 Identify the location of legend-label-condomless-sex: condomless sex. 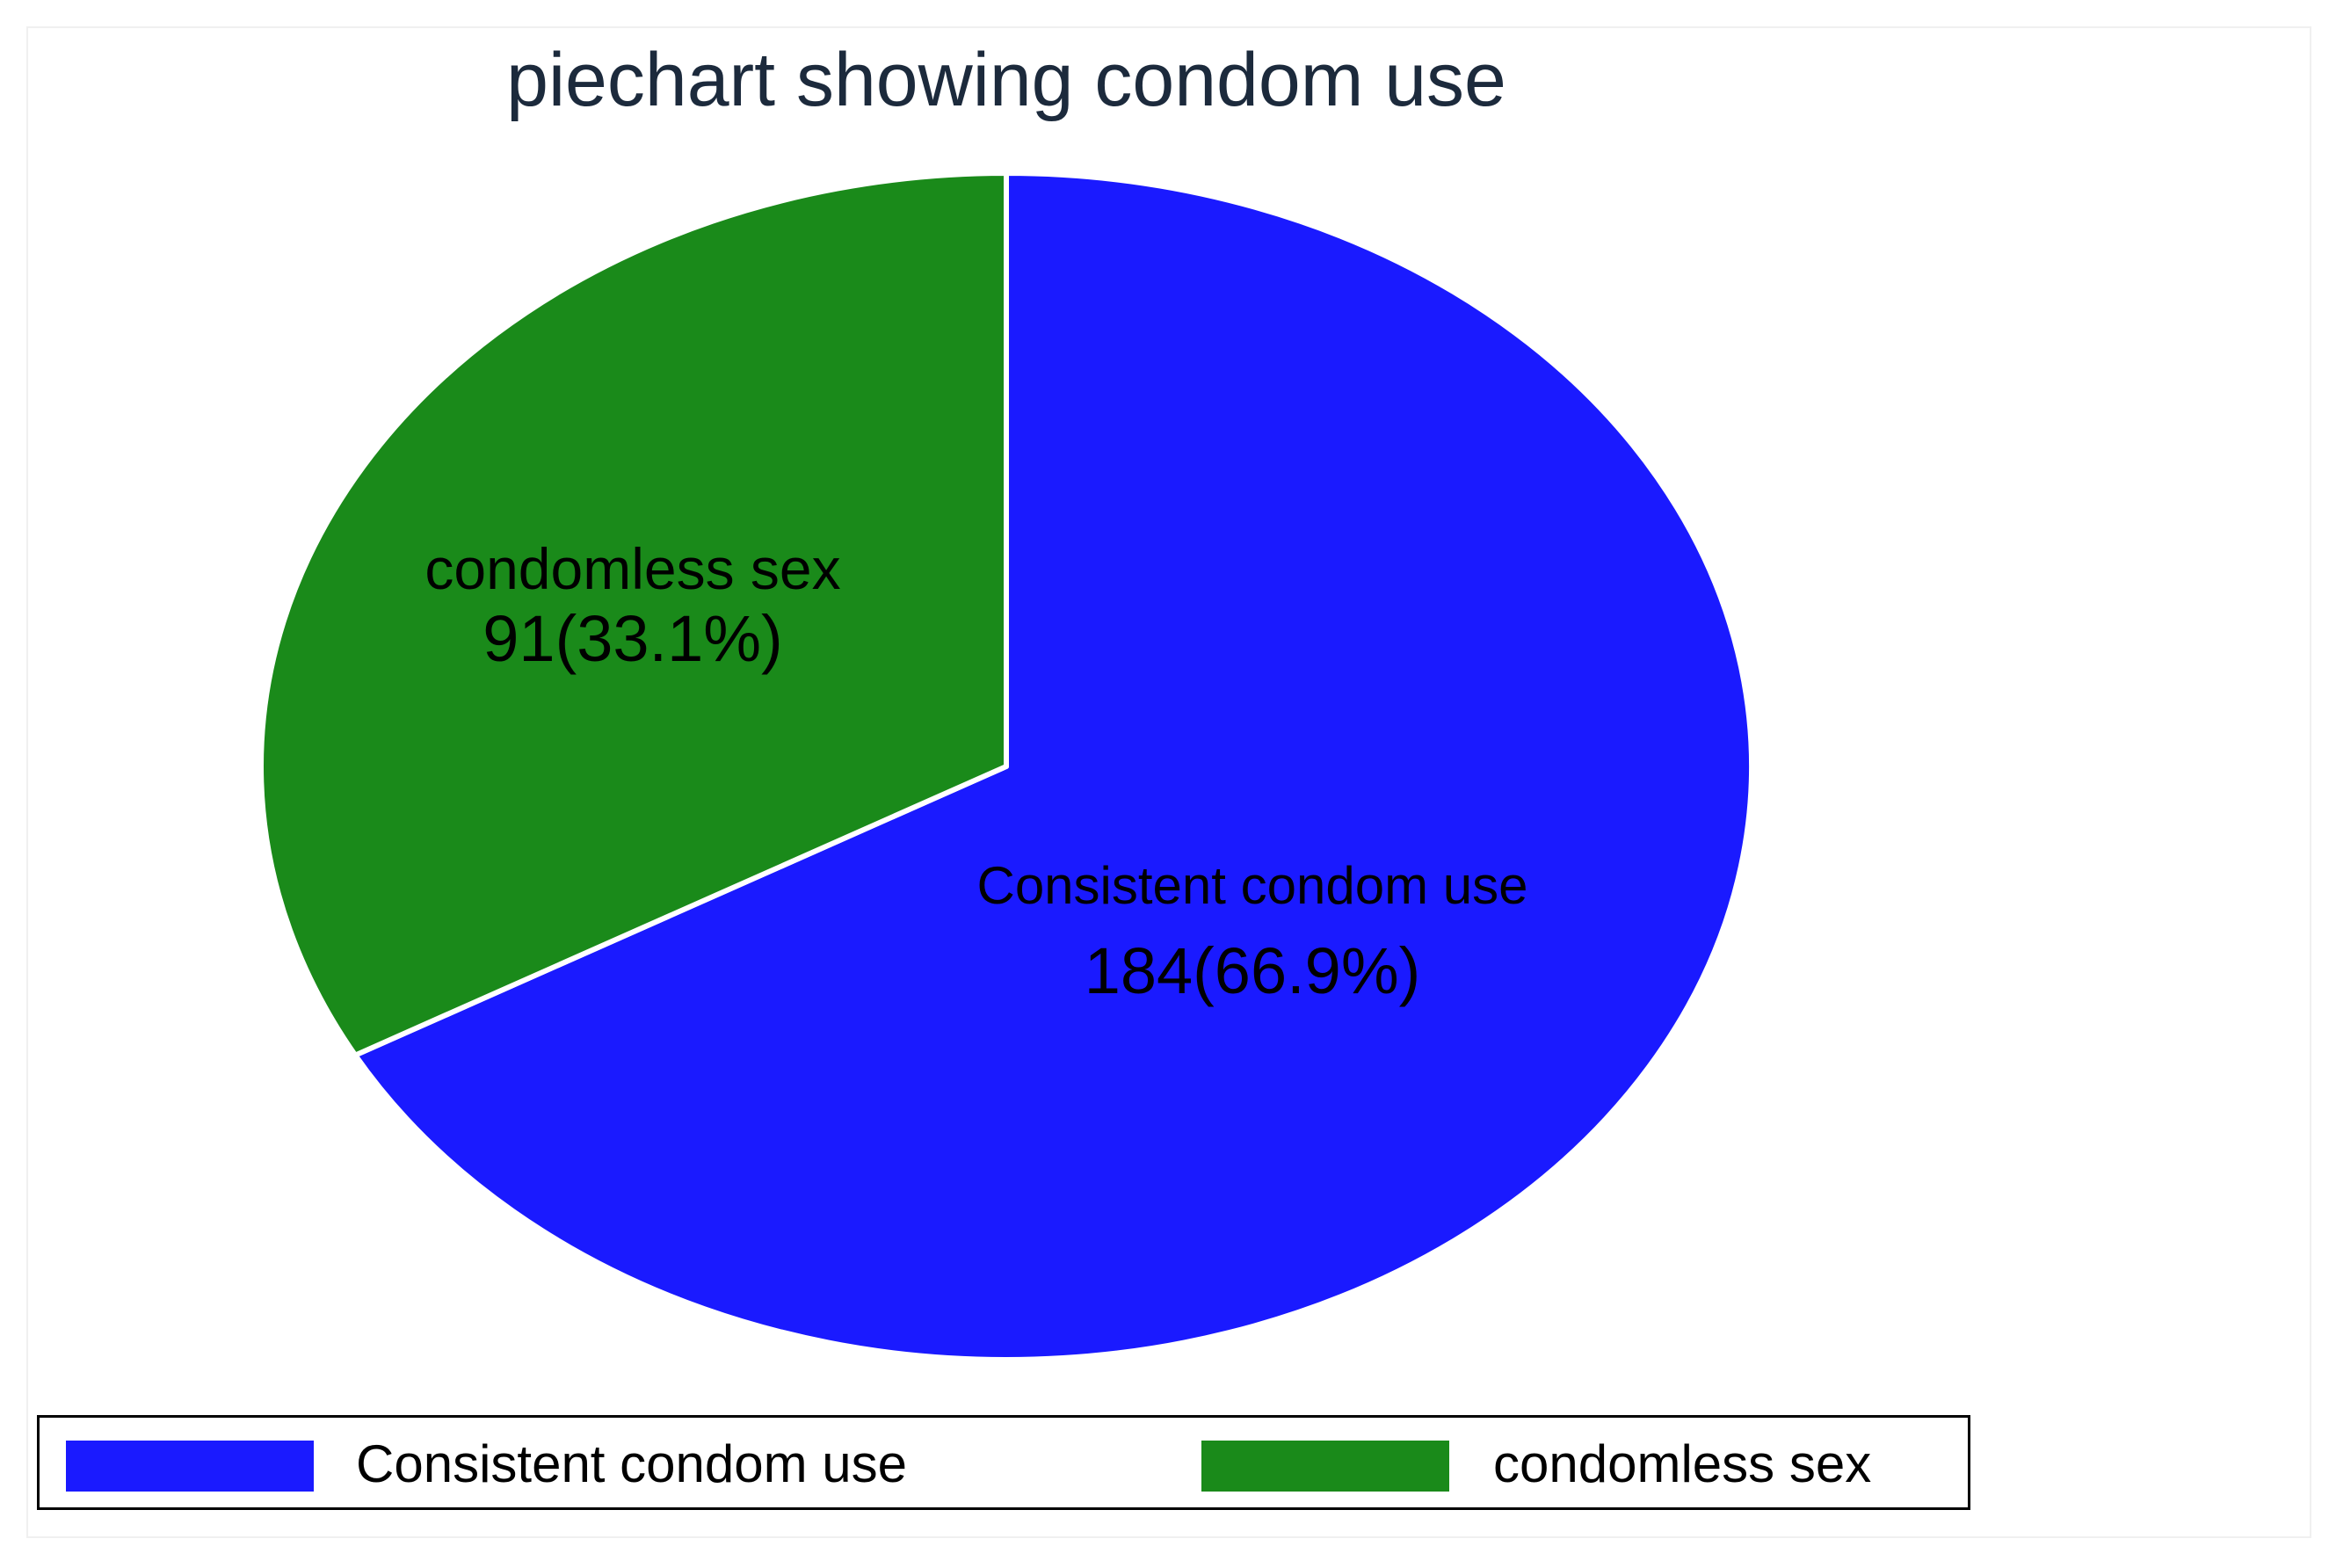
(1682, 1463).